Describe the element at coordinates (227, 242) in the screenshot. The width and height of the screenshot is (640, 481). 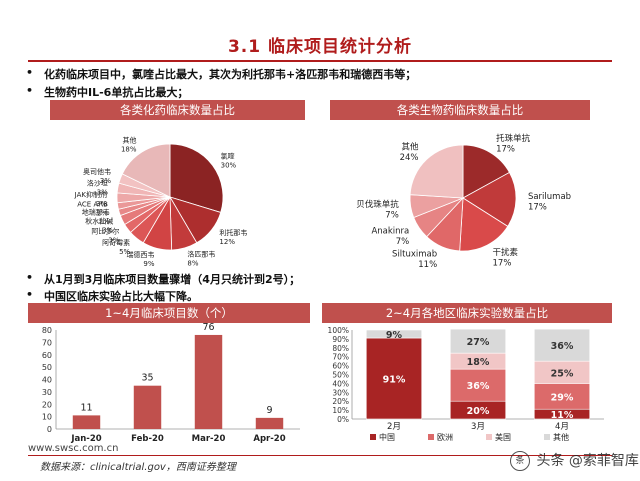
I see `pie-value-label: 12%` at that location.